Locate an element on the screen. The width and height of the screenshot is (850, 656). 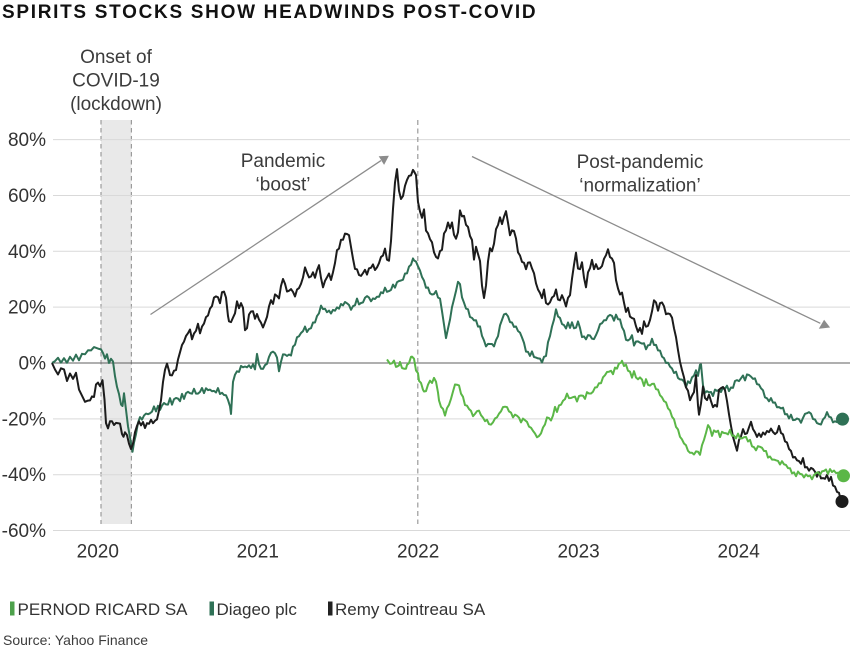
svg-text: 60% is located at coordinates (27, 196).